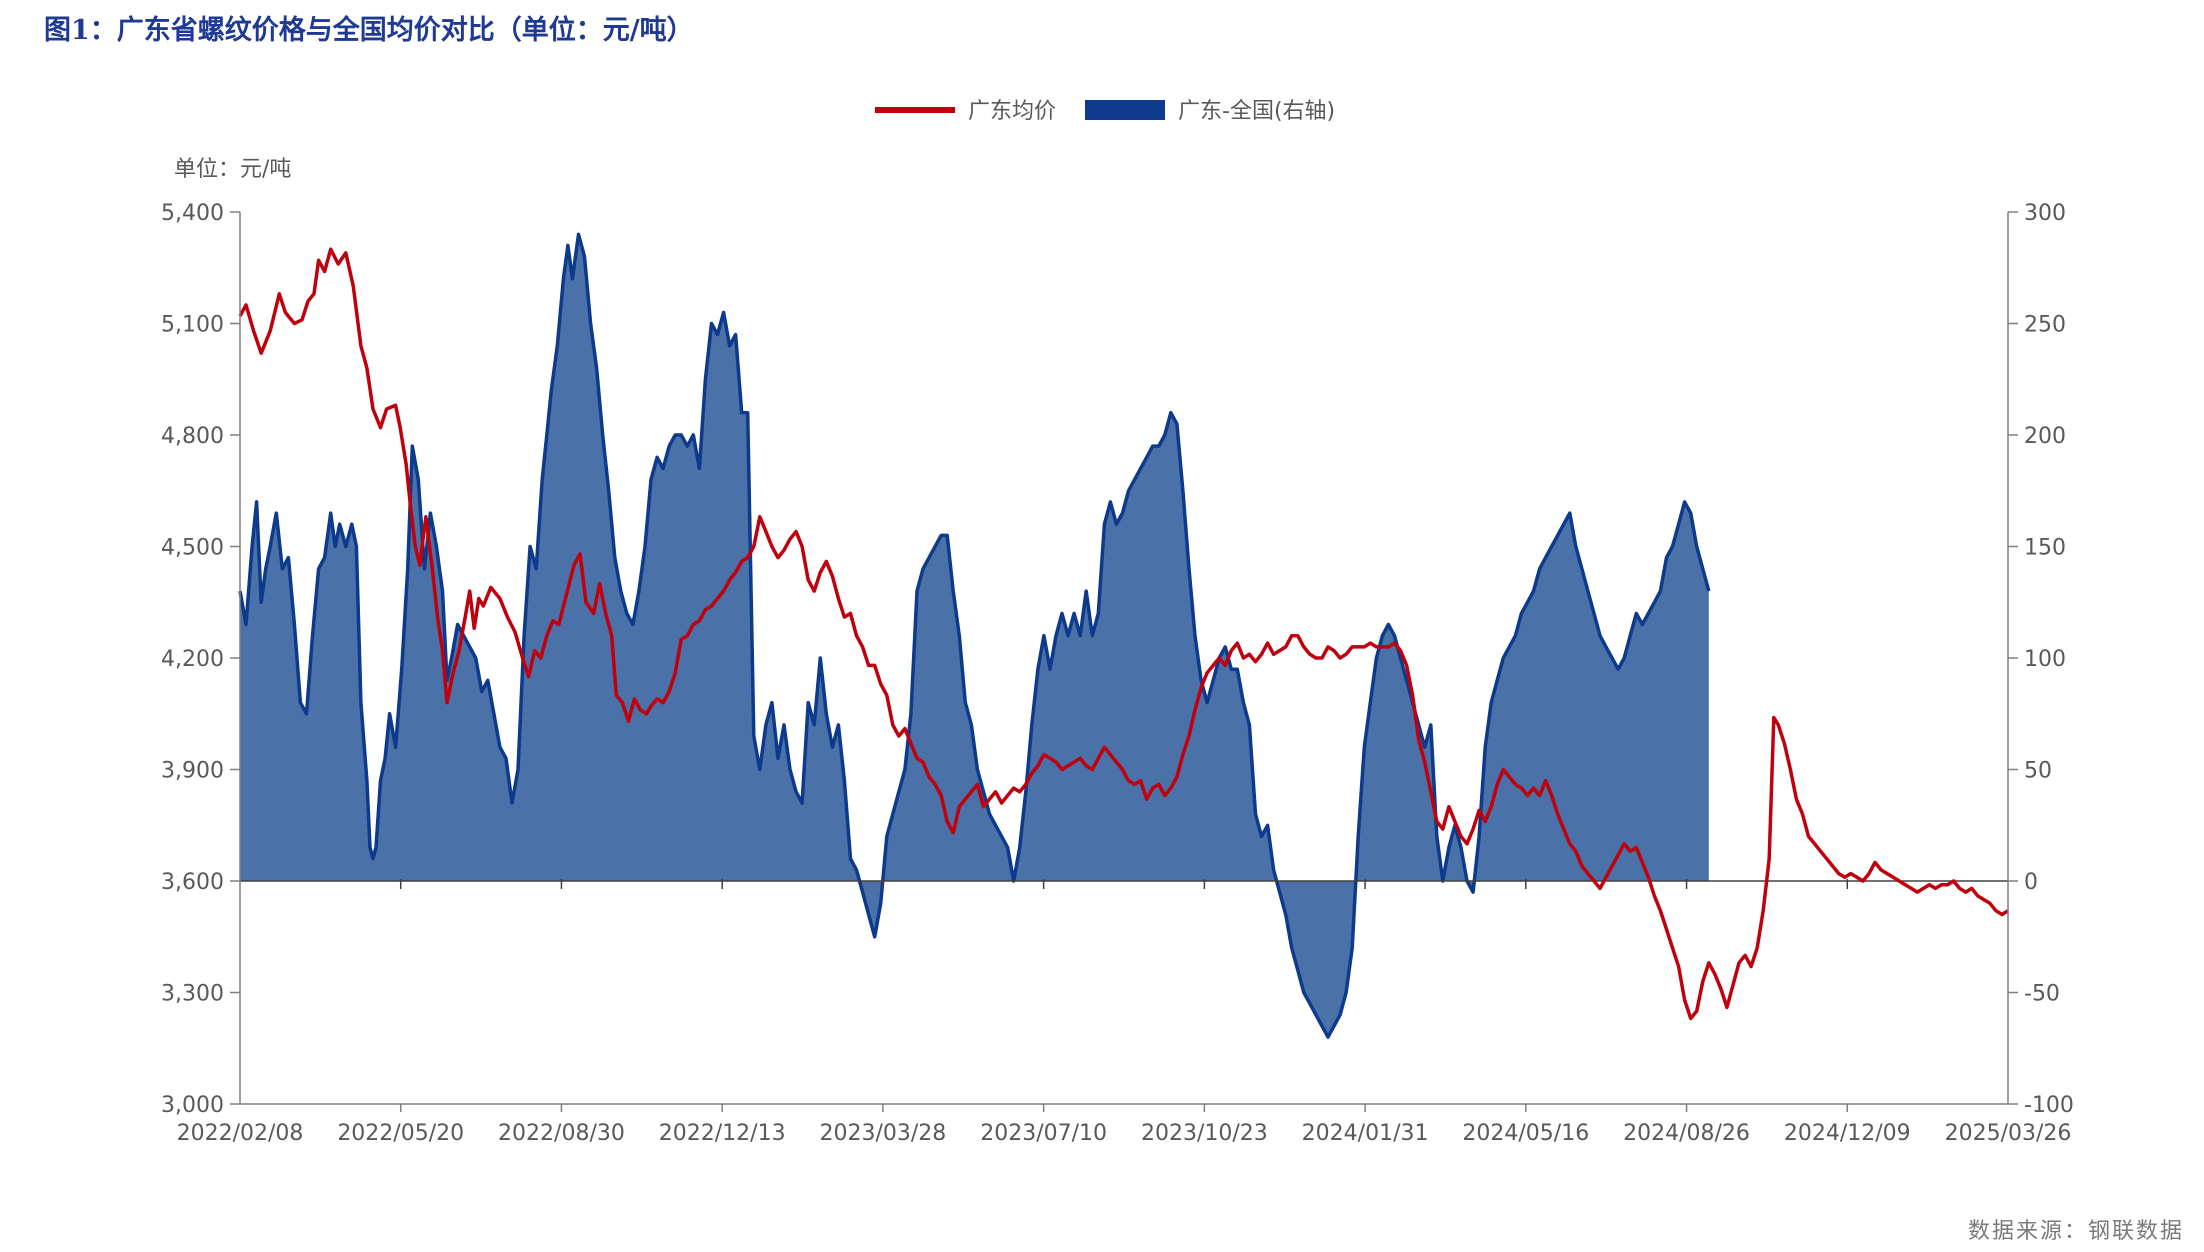 The width and height of the screenshot is (2204, 1252). What do you see at coordinates (2075, 1231) in the screenshot?
I see `source-note: 数据来源：钢联数据` at bounding box center [2075, 1231].